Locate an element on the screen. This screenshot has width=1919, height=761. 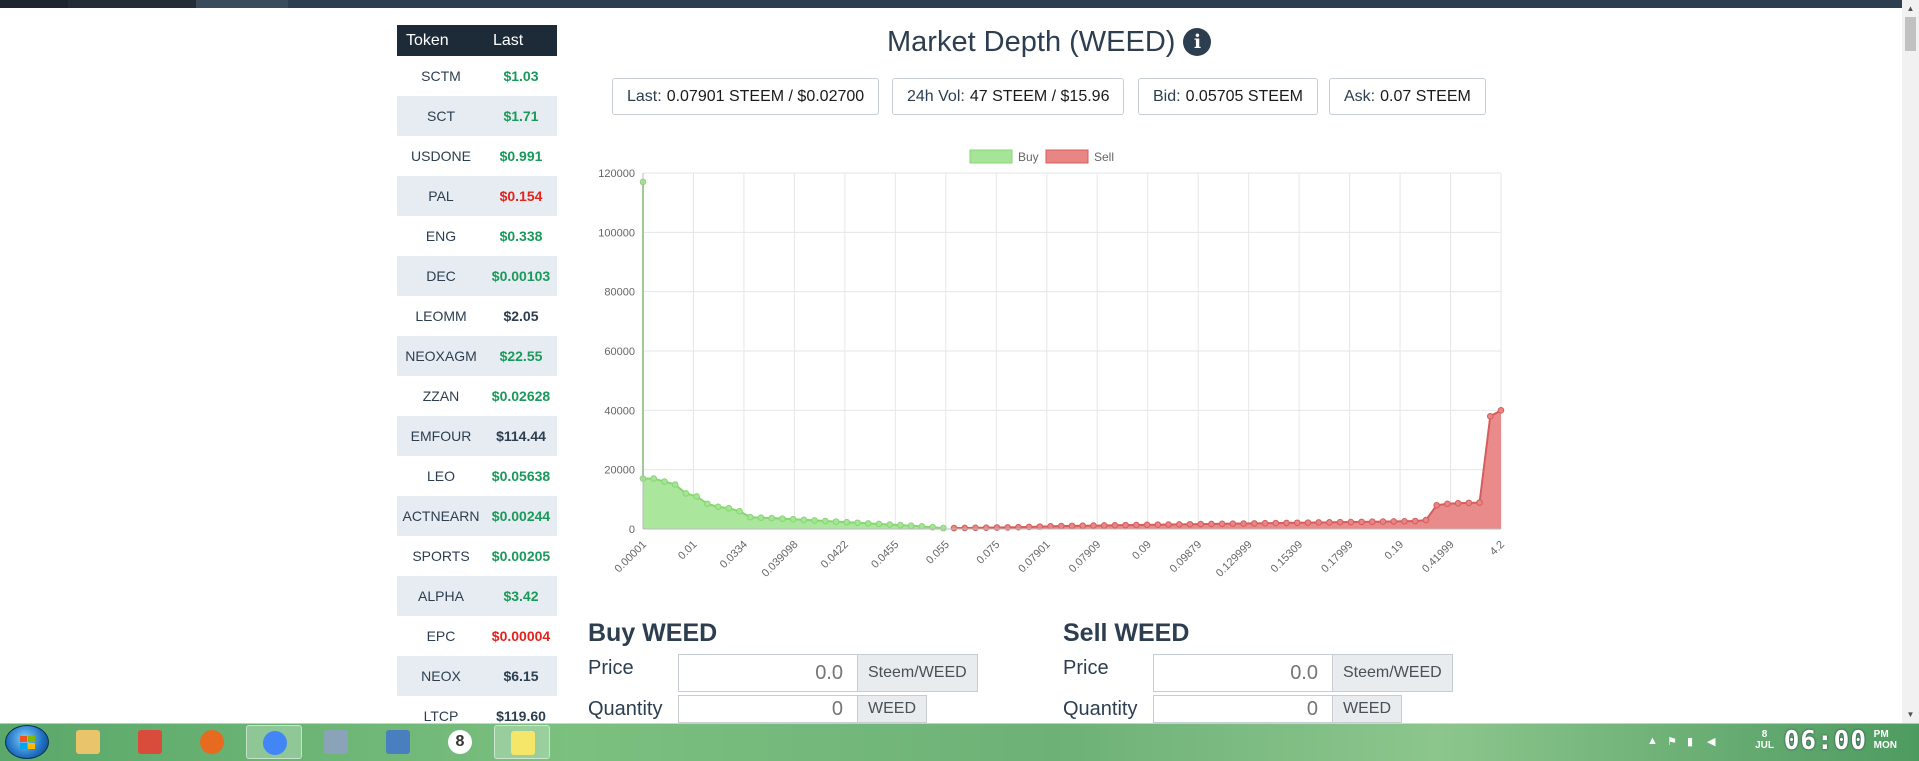
token-row: DEC $0.00103 is located at coordinates (477, 276).